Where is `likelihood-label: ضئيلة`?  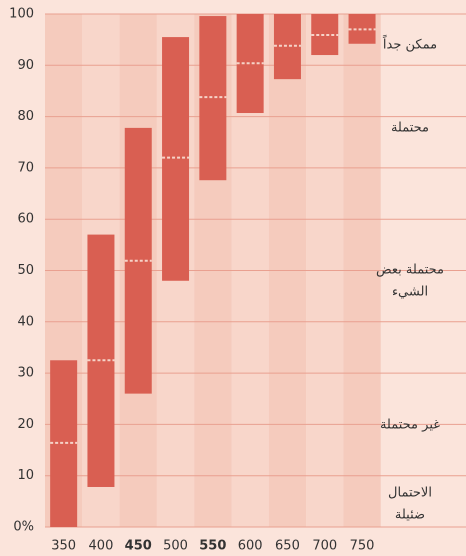 likelihood-label: ضئيلة is located at coordinates (410, 515).